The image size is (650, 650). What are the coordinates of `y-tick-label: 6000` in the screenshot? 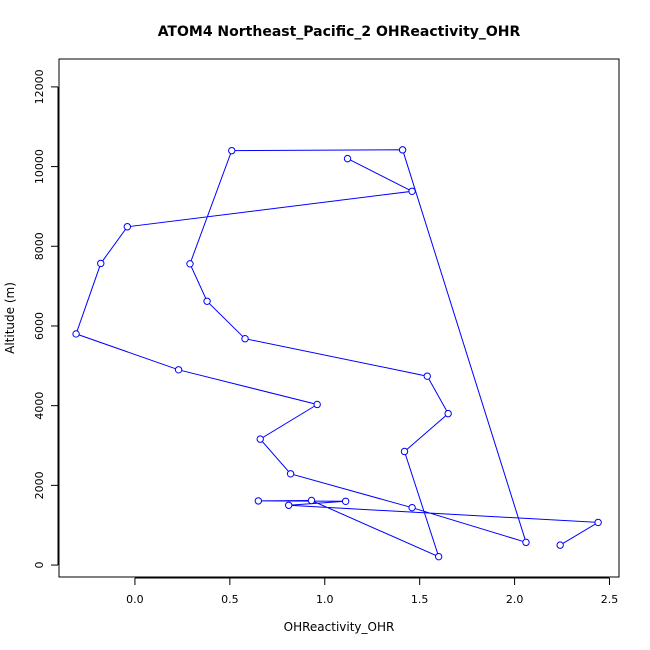 It's located at (39, 326).